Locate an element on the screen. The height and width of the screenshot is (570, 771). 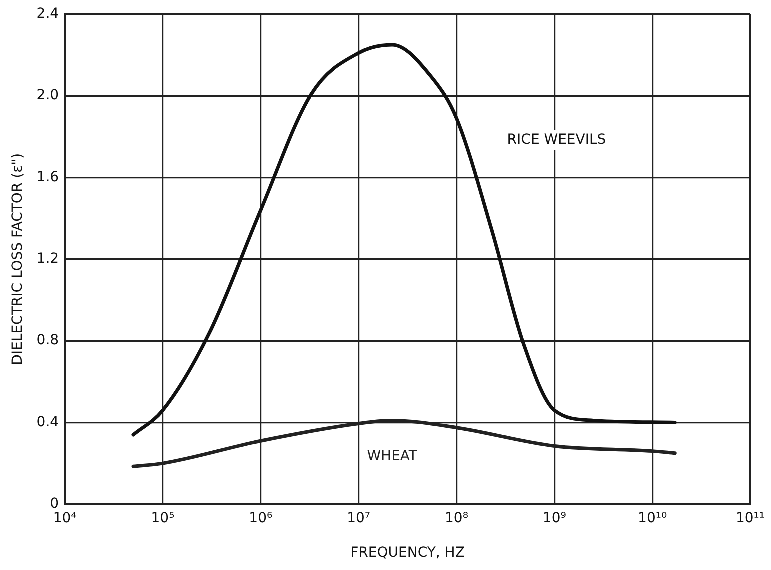
y-tick-label: 2.4 is located at coordinates (48, 14).